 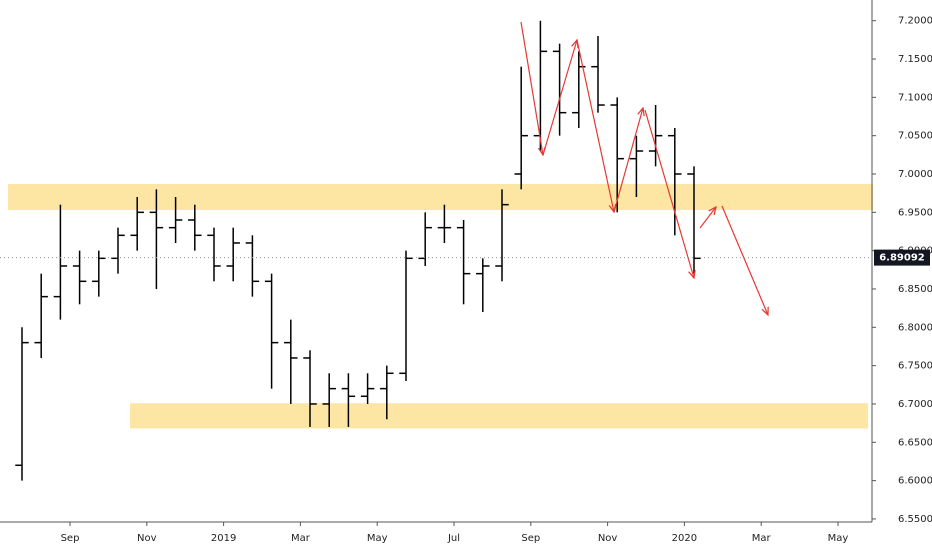 I want to click on annotations, so click(x=644, y=168).